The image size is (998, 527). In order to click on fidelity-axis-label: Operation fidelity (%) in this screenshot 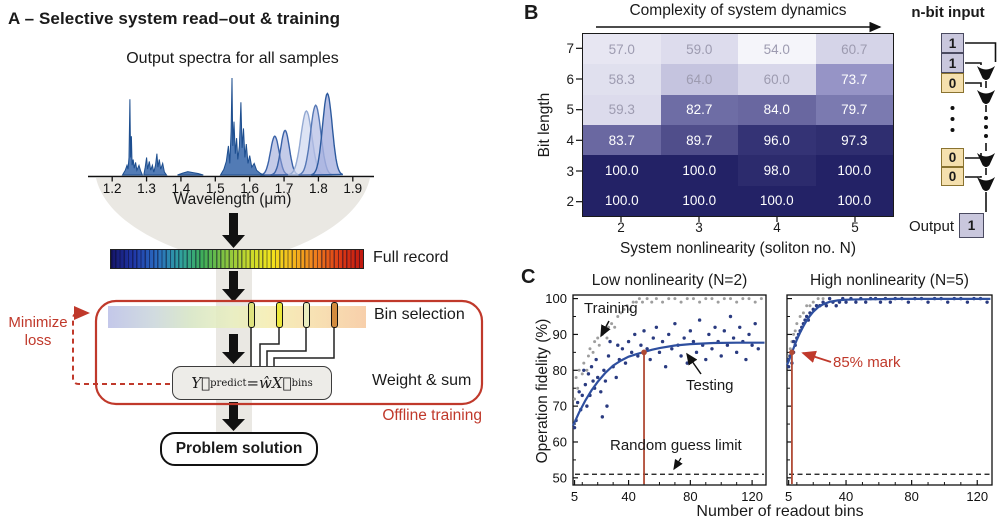, I will do `click(542, 391)`.